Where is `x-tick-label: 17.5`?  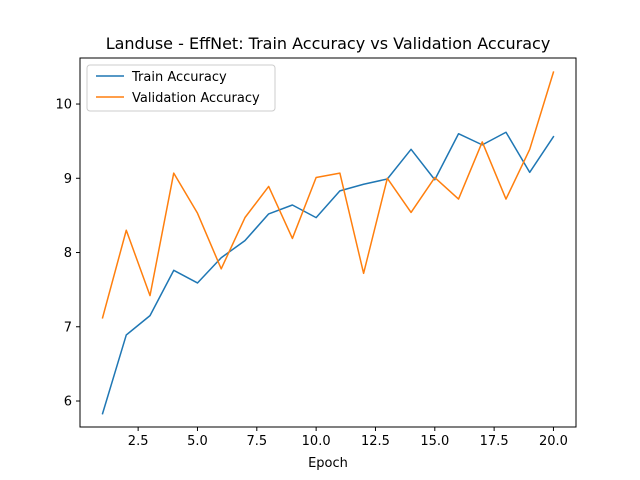
x-tick-label: 17.5 is located at coordinates (494, 441).